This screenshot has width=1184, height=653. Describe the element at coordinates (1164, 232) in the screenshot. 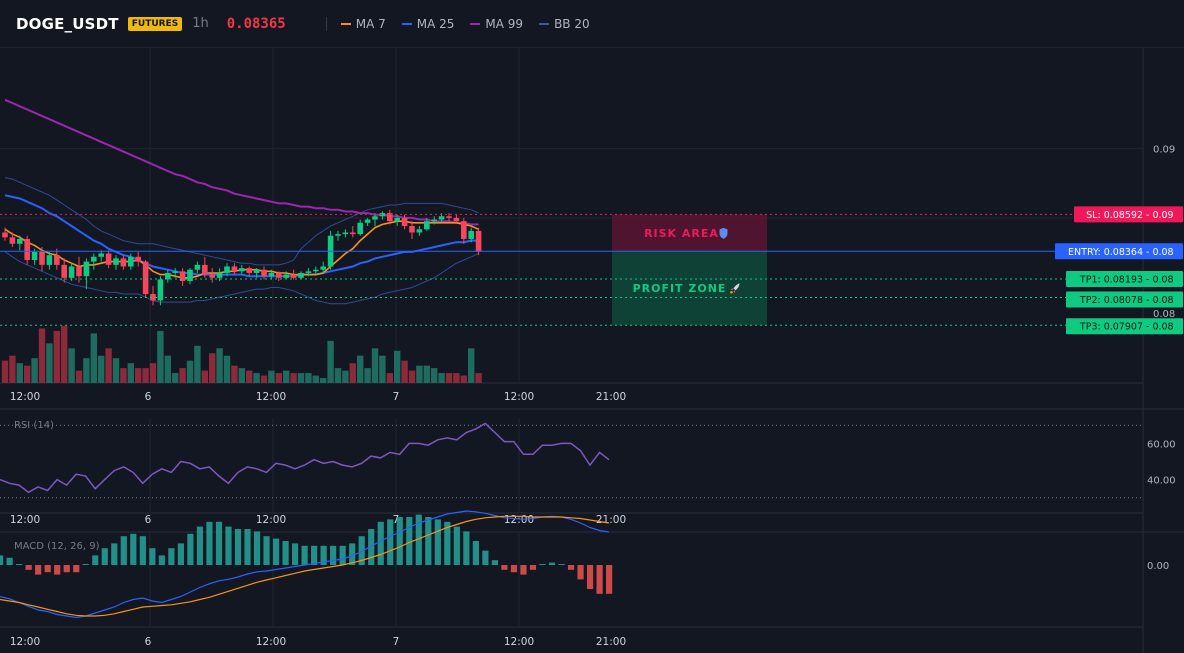

I see `price-axis: 0.09 0.08` at that location.